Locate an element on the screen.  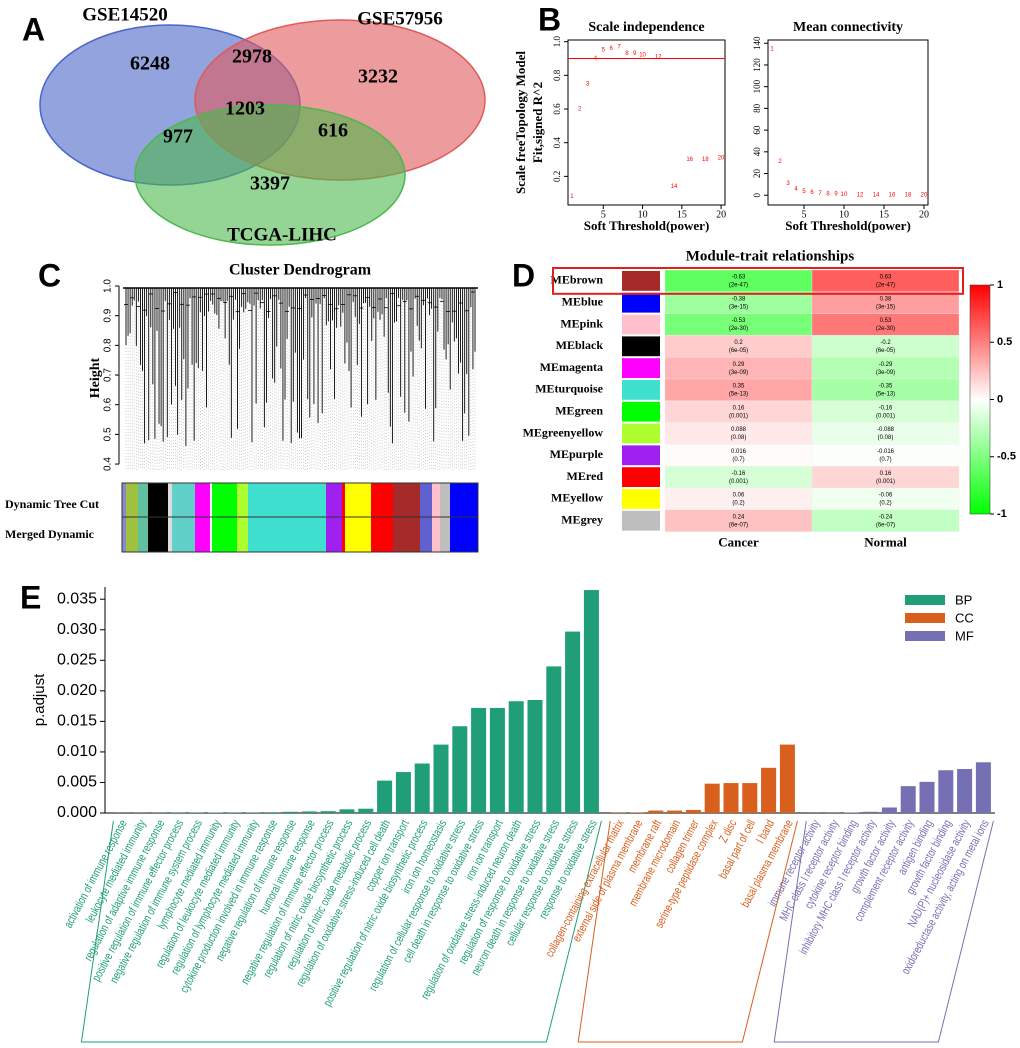
y-tick-label: 0.005 is located at coordinates (77, 782).